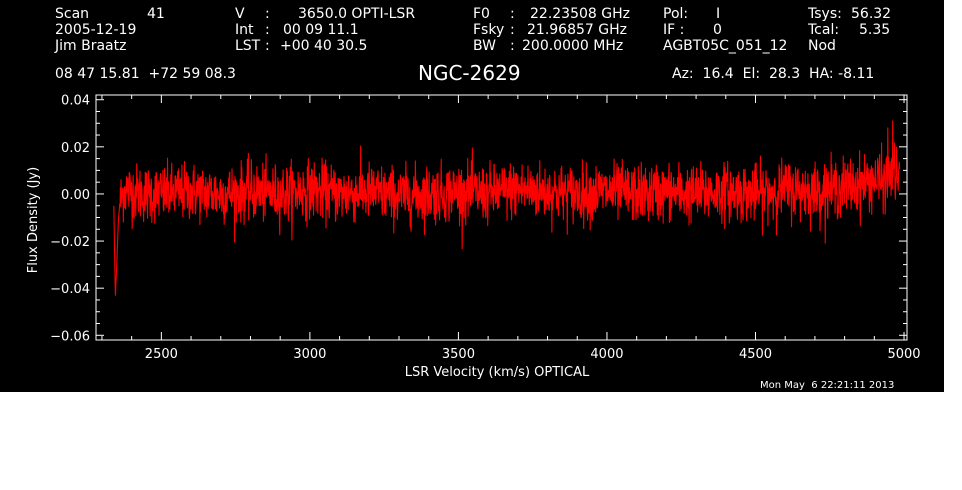 Image resolution: width=962 pixels, height=490 pixels. Describe the element at coordinates (324, 46) in the screenshot. I see `lst-value: +00 40 30.5` at that location.